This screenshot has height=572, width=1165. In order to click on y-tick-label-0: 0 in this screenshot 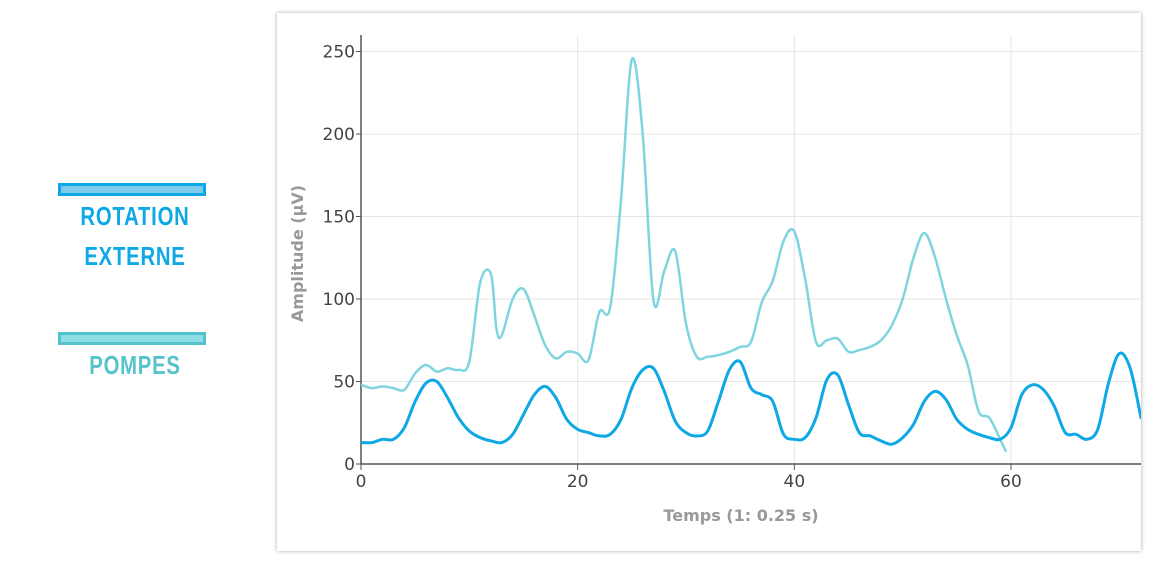, I will do `click(349, 465)`.